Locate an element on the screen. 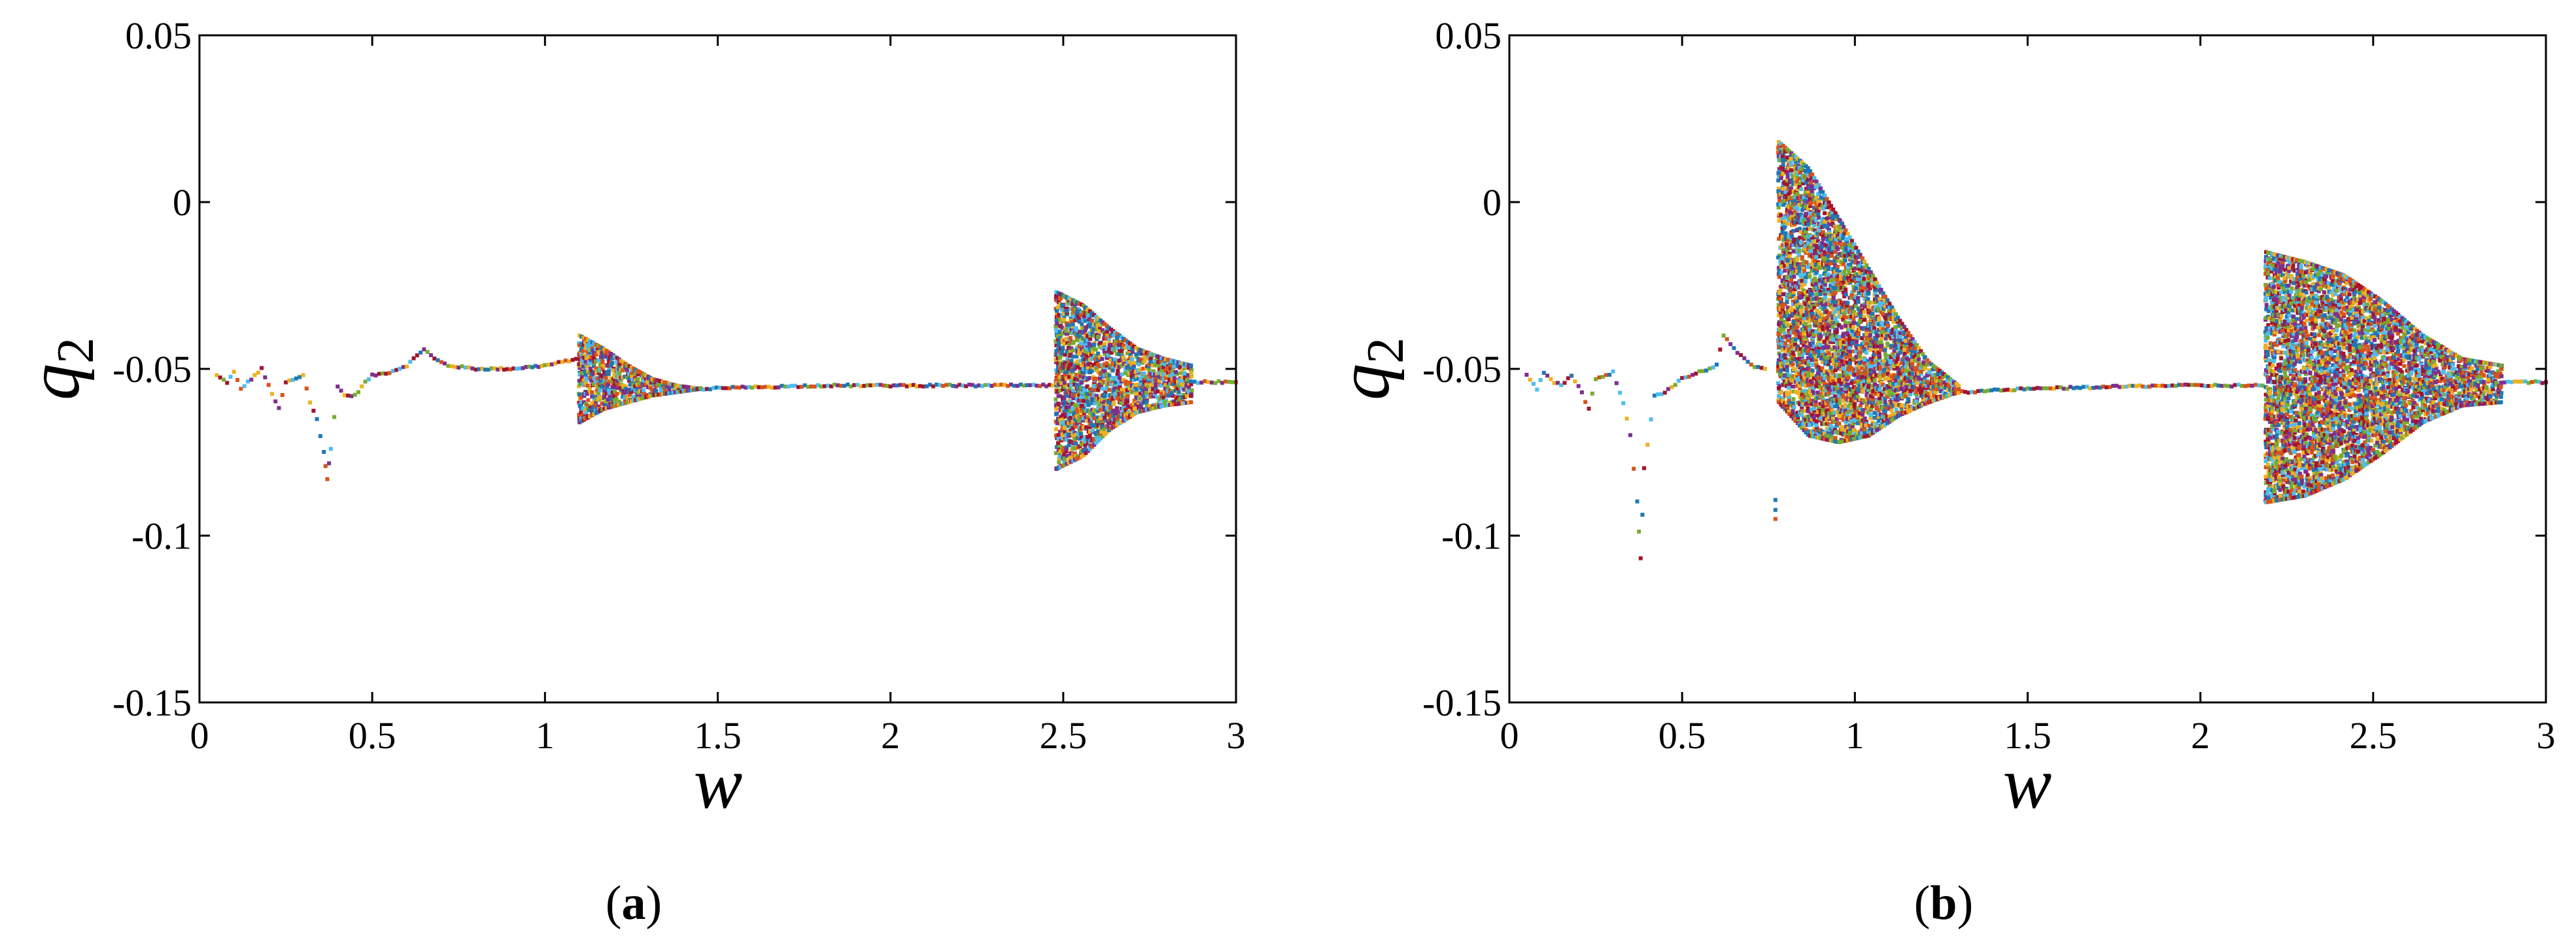 This screenshot has height=949, width=2576. panel-caption-a: (a) is located at coordinates (634, 903).